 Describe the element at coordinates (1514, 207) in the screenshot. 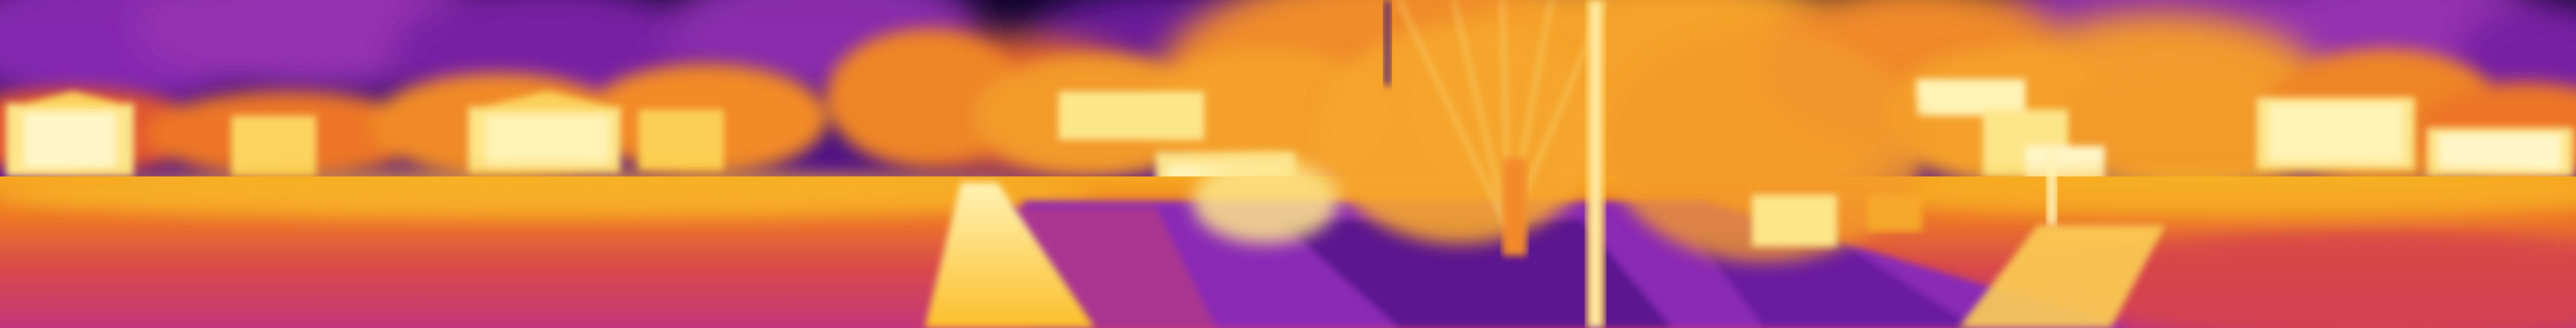

I see `tree-trunk` at that location.